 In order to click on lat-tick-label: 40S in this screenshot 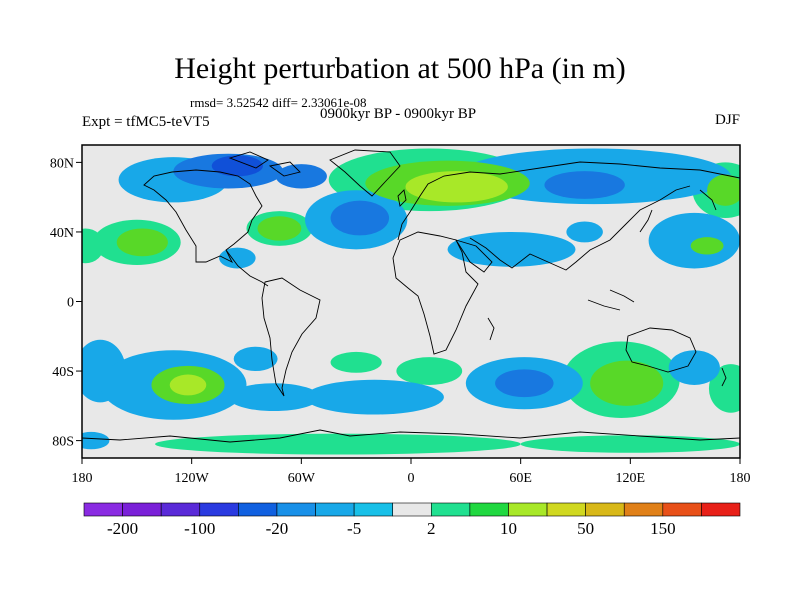, I will do `click(63, 372)`.